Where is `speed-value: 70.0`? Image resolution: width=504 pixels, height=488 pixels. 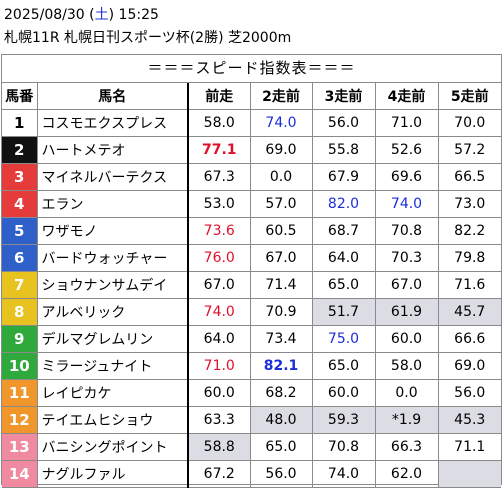 speed-value: 70.0 is located at coordinates (470, 123).